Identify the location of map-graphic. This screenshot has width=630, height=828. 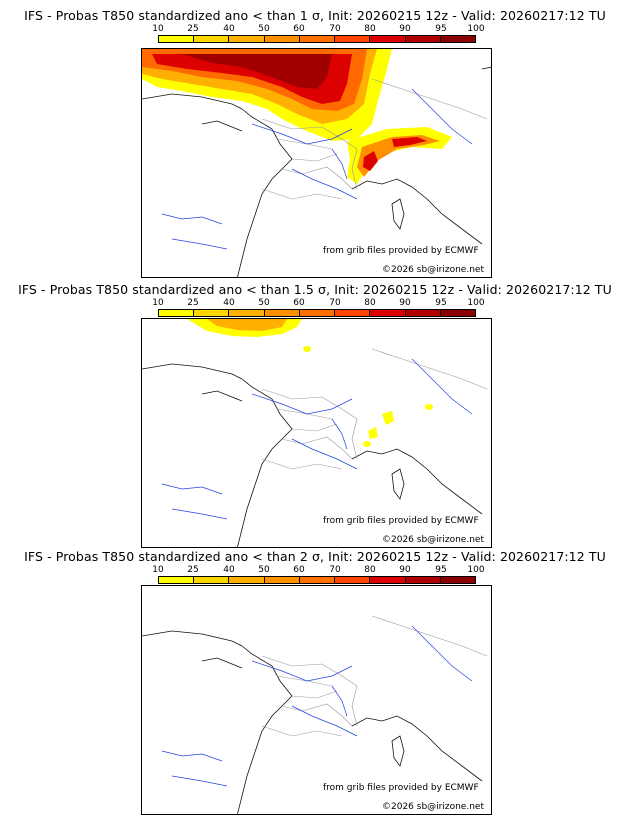
(315, 714).